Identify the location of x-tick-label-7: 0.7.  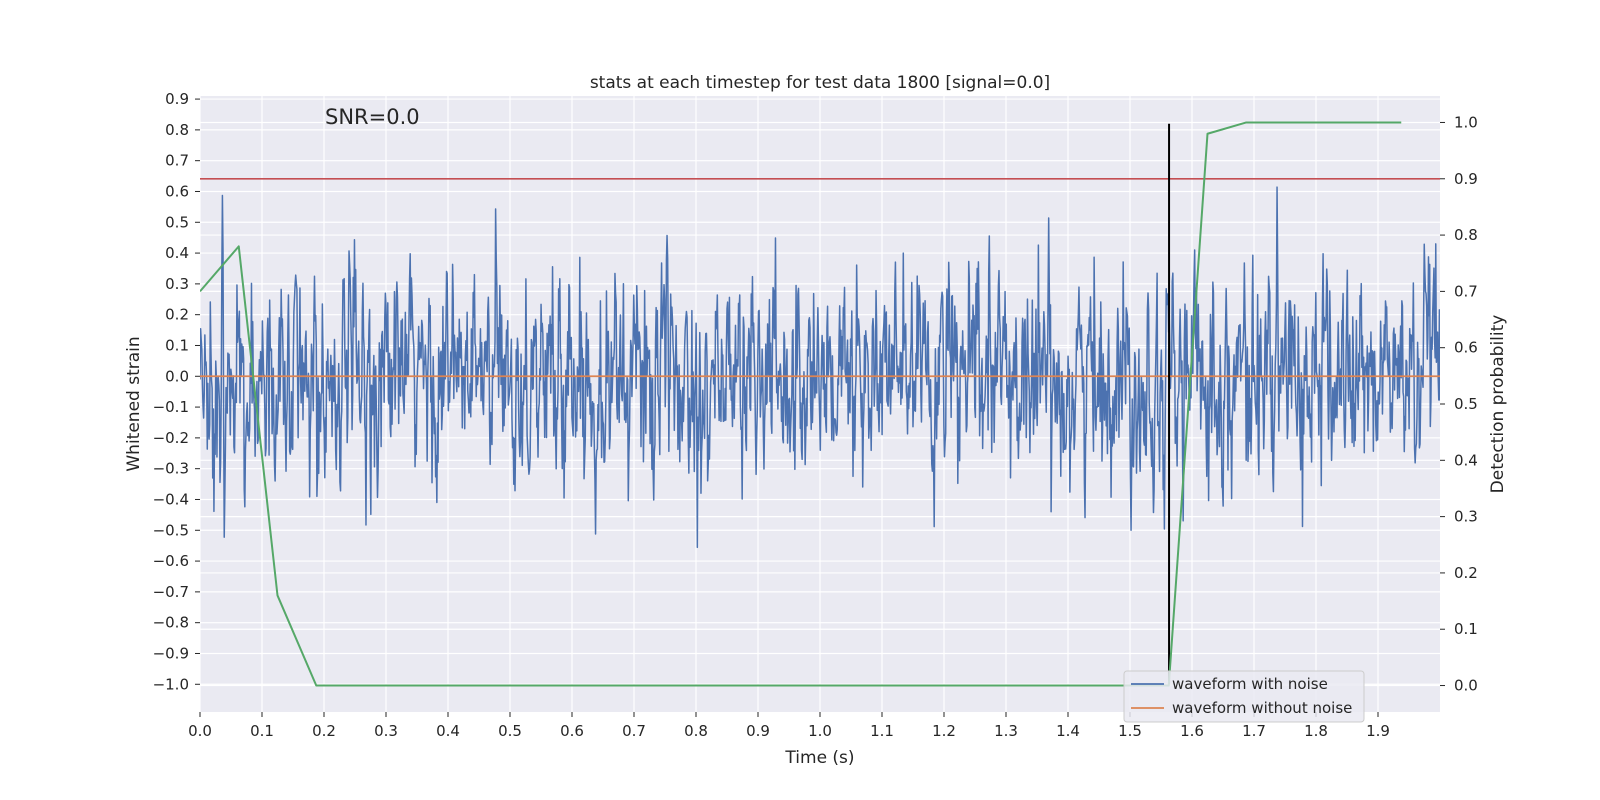
(634, 731).